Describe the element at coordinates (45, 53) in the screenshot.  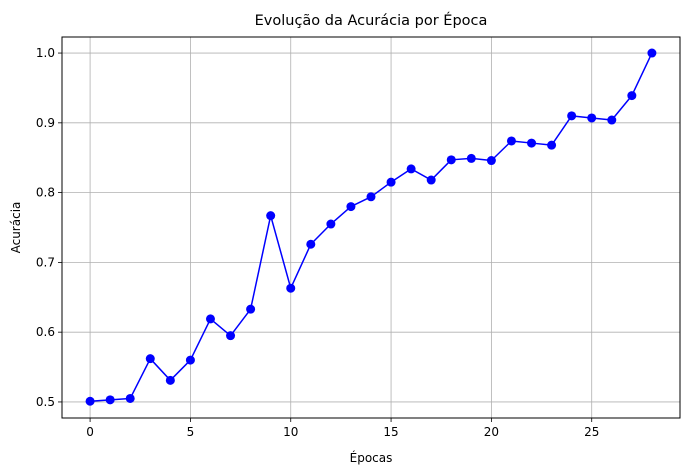
I see `y-tick-label: 1.0` at that location.